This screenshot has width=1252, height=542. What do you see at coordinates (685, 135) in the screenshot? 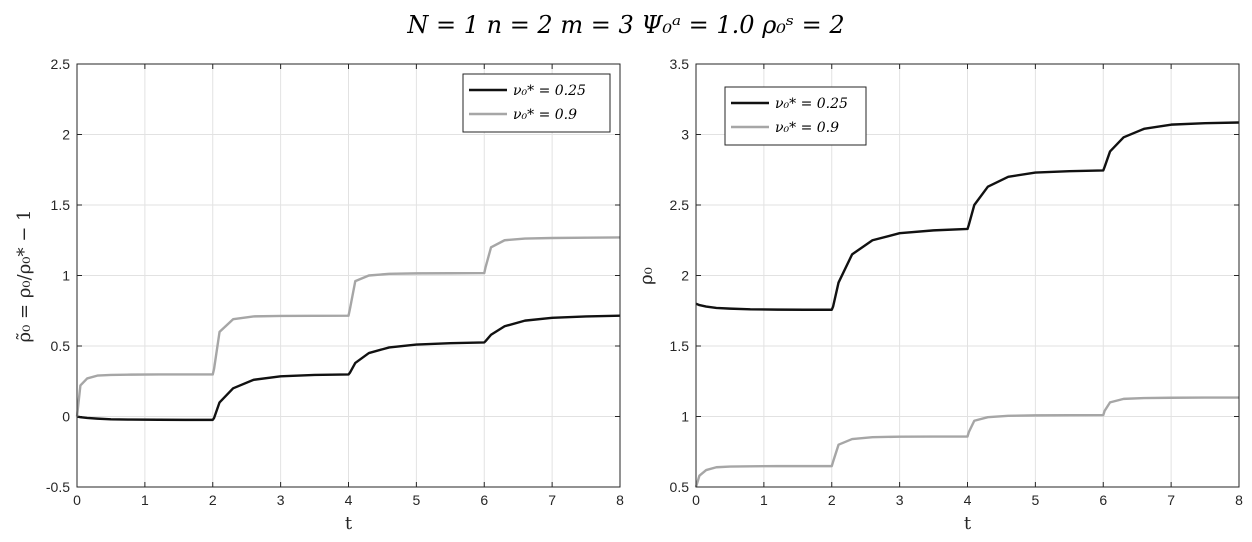
I see `y-tick-label: 3` at bounding box center [685, 135].